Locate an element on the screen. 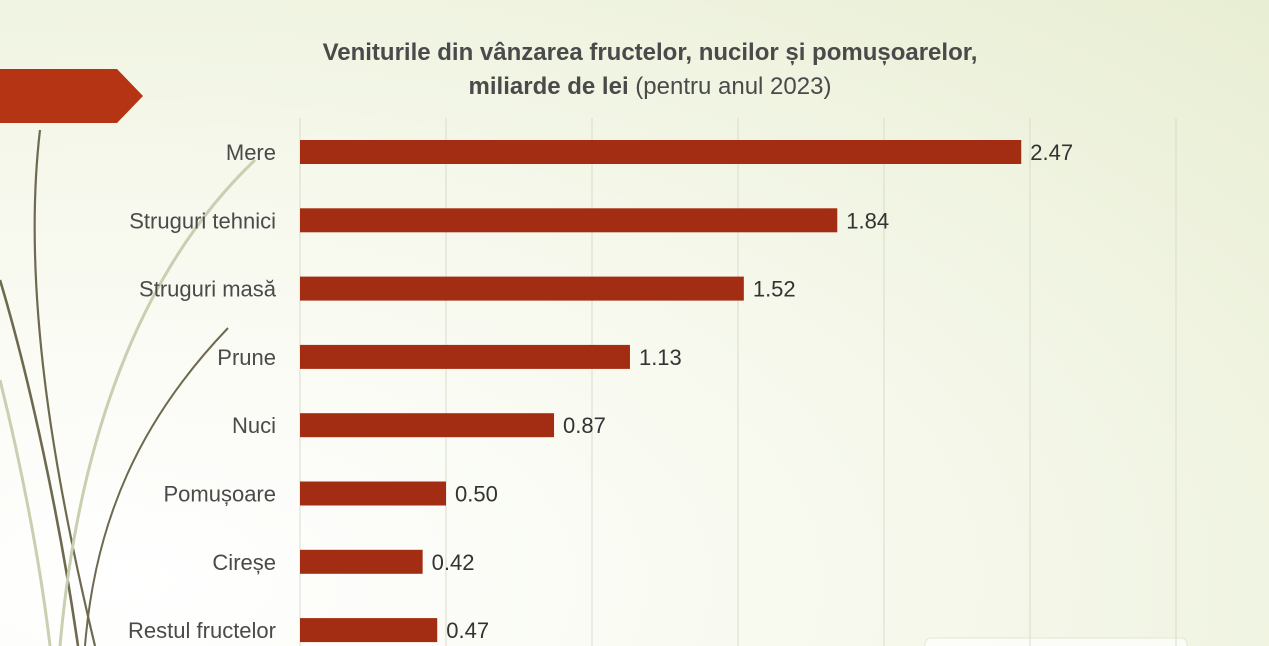 The image size is (1269, 646). value-label: 1.13 is located at coordinates (660, 357).